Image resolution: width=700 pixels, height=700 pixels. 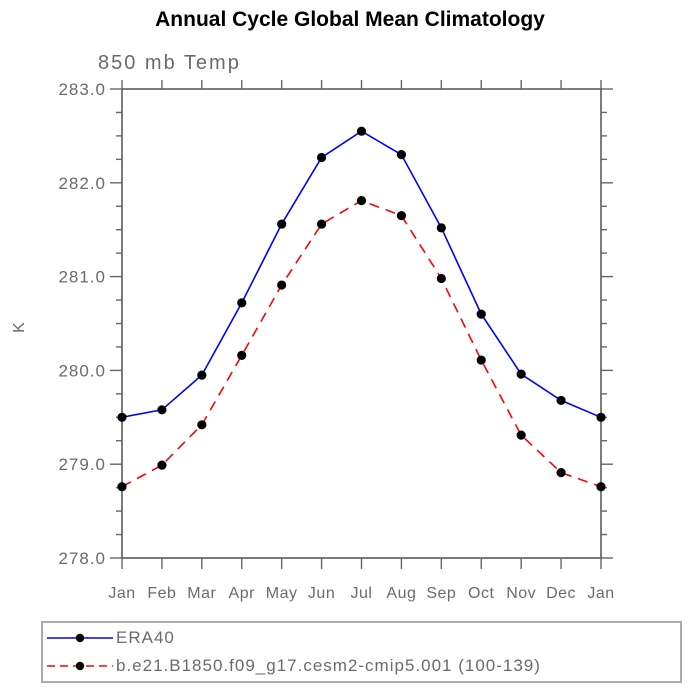 I want to click on y-tick-label: 281.0, so click(x=82, y=277).